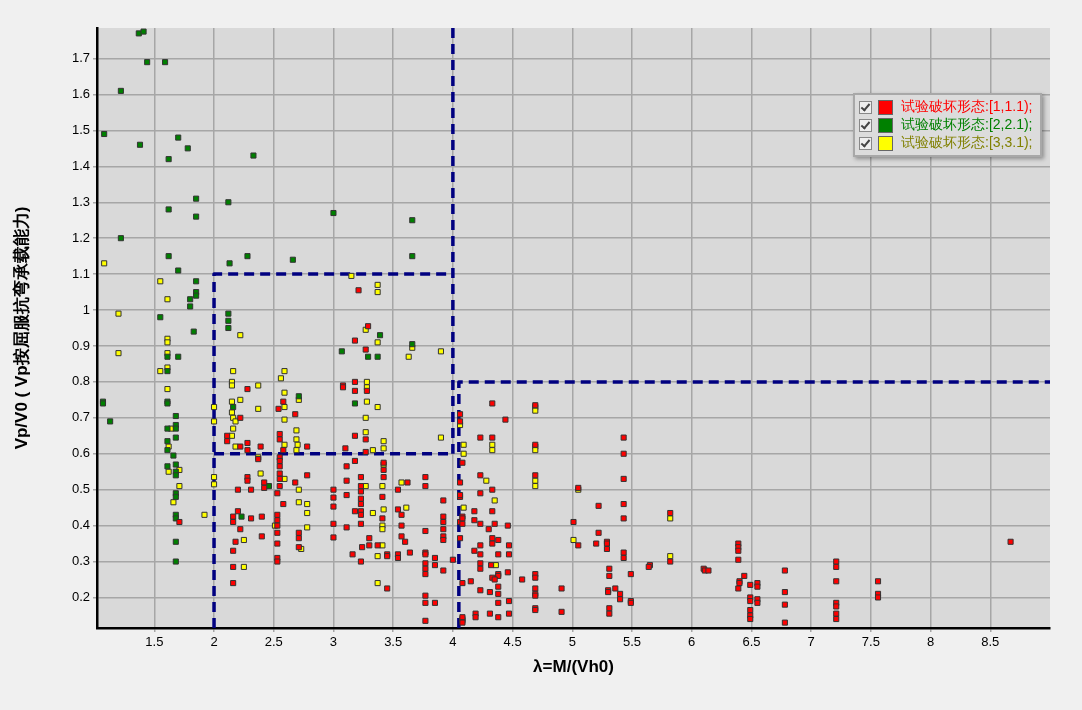  Describe the element at coordinates (21, 328) in the screenshot. I see `y-axis-title: Vp/V0 ( Vp按屈服抗弯承载能力)` at that location.